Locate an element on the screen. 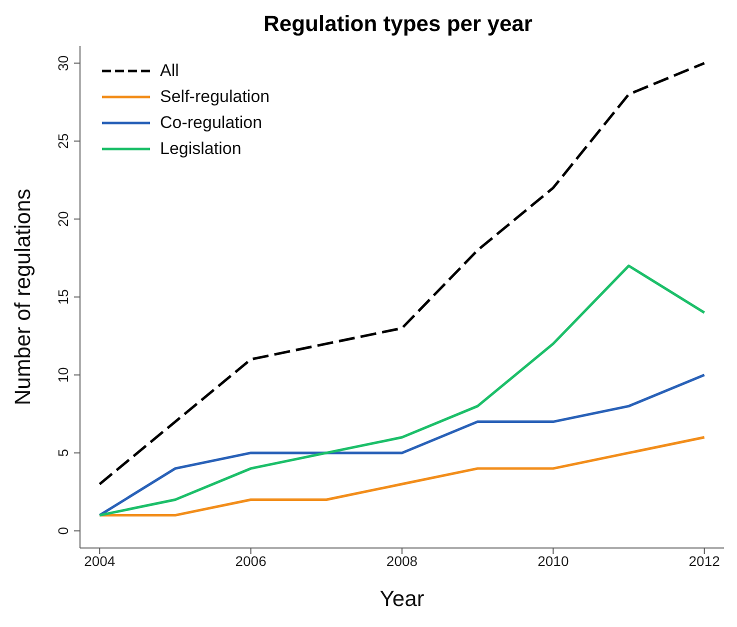 This screenshot has width=737, height=627. y-axis-title: Number of regulations is located at coordinates (22, 297).